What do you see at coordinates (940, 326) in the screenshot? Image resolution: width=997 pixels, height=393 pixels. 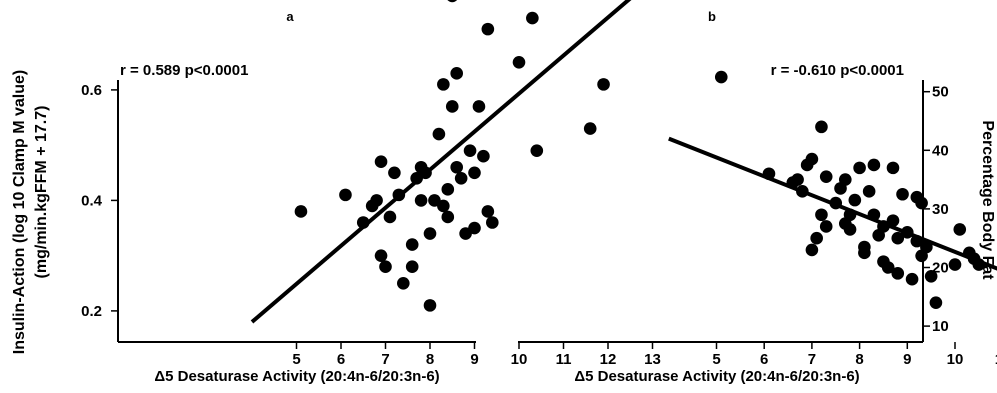 I see `b-y-tick-label: 10` at bounding box center [940, 326].